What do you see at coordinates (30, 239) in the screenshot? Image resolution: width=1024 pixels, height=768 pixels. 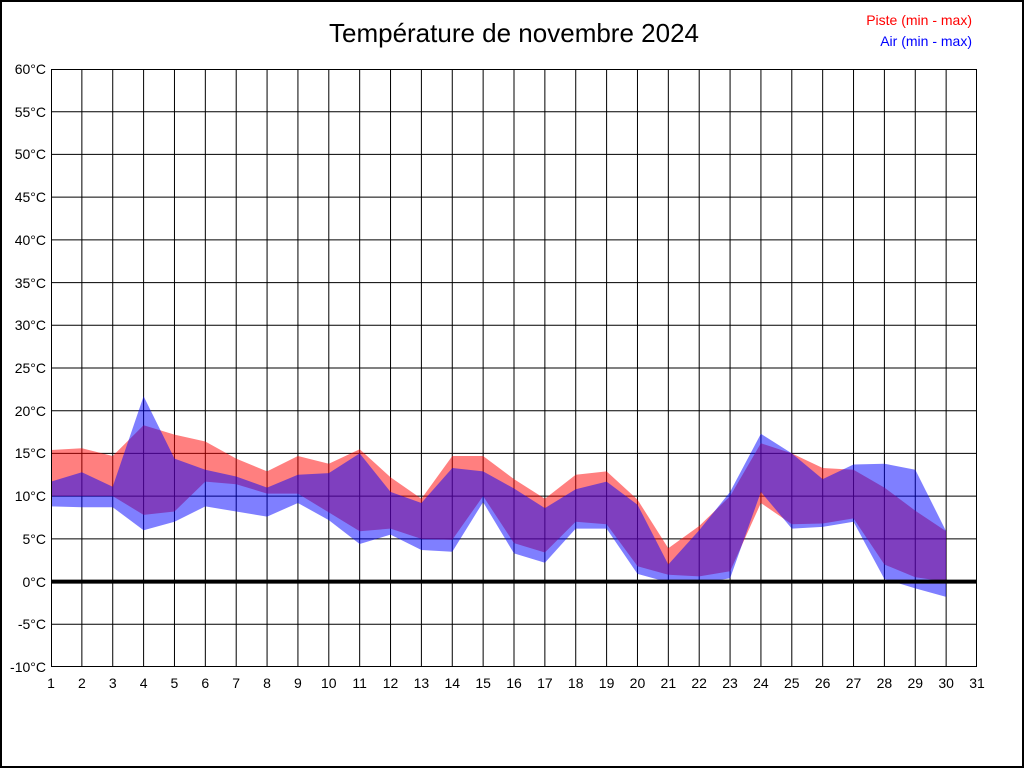 I see `y-tick-label: 40°C` at bounding box center [30, 239].